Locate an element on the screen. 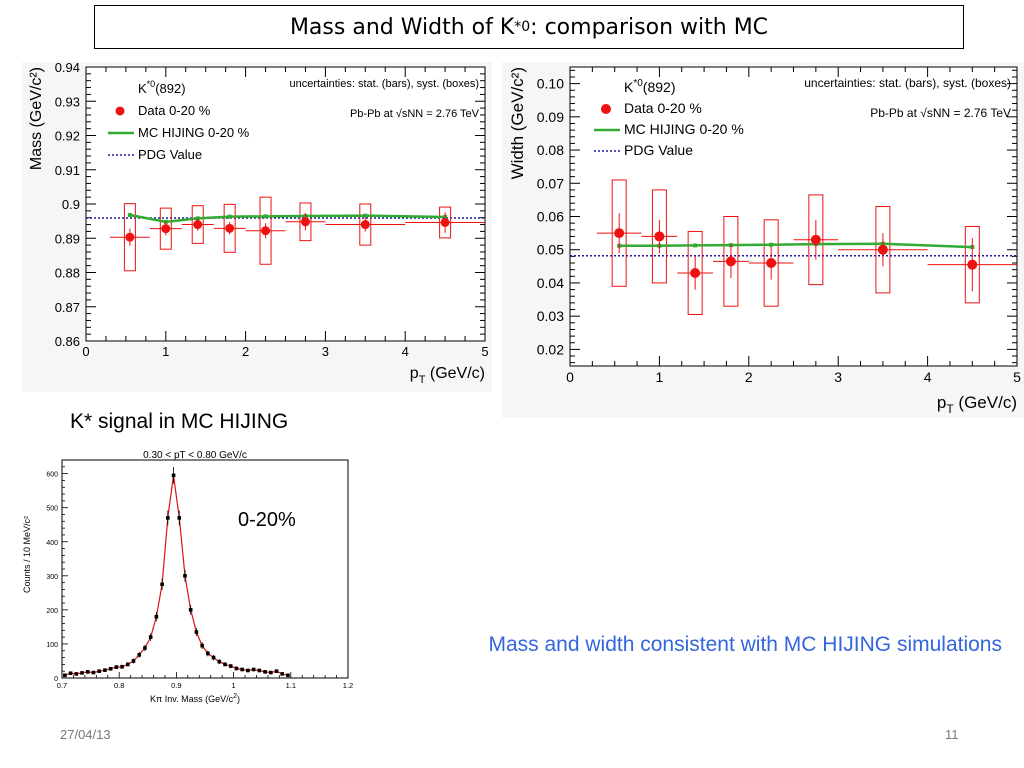  x-tick-label: 1 is located at coordinates (234, 685).